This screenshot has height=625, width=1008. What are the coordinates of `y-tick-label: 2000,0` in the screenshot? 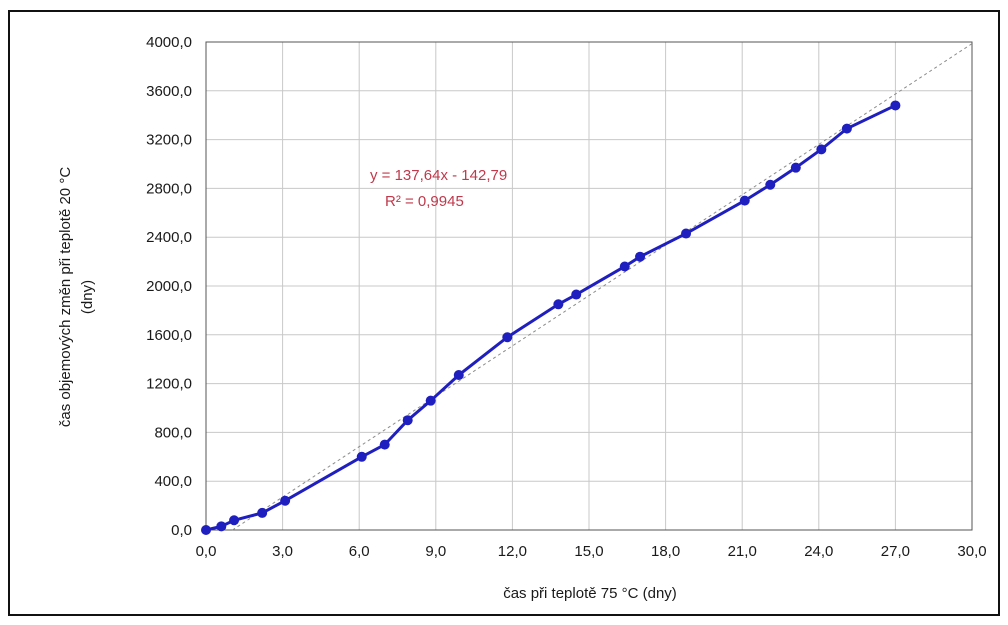 It's located at (169, 286).